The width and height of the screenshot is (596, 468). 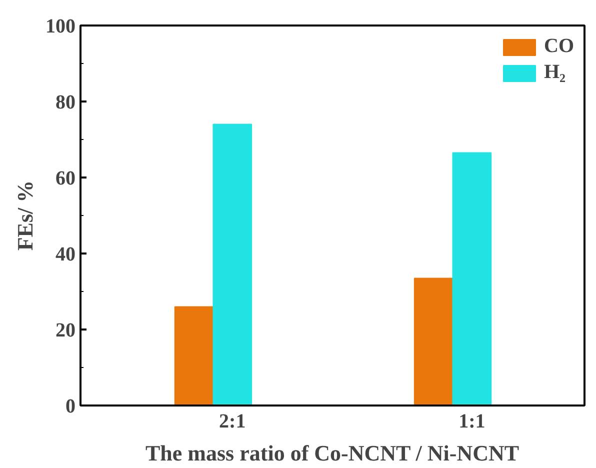 What do you see at coordinates (66, 103) in the screenshot?
I see `y-tick-label: 80` at bounding box center [66, 103].